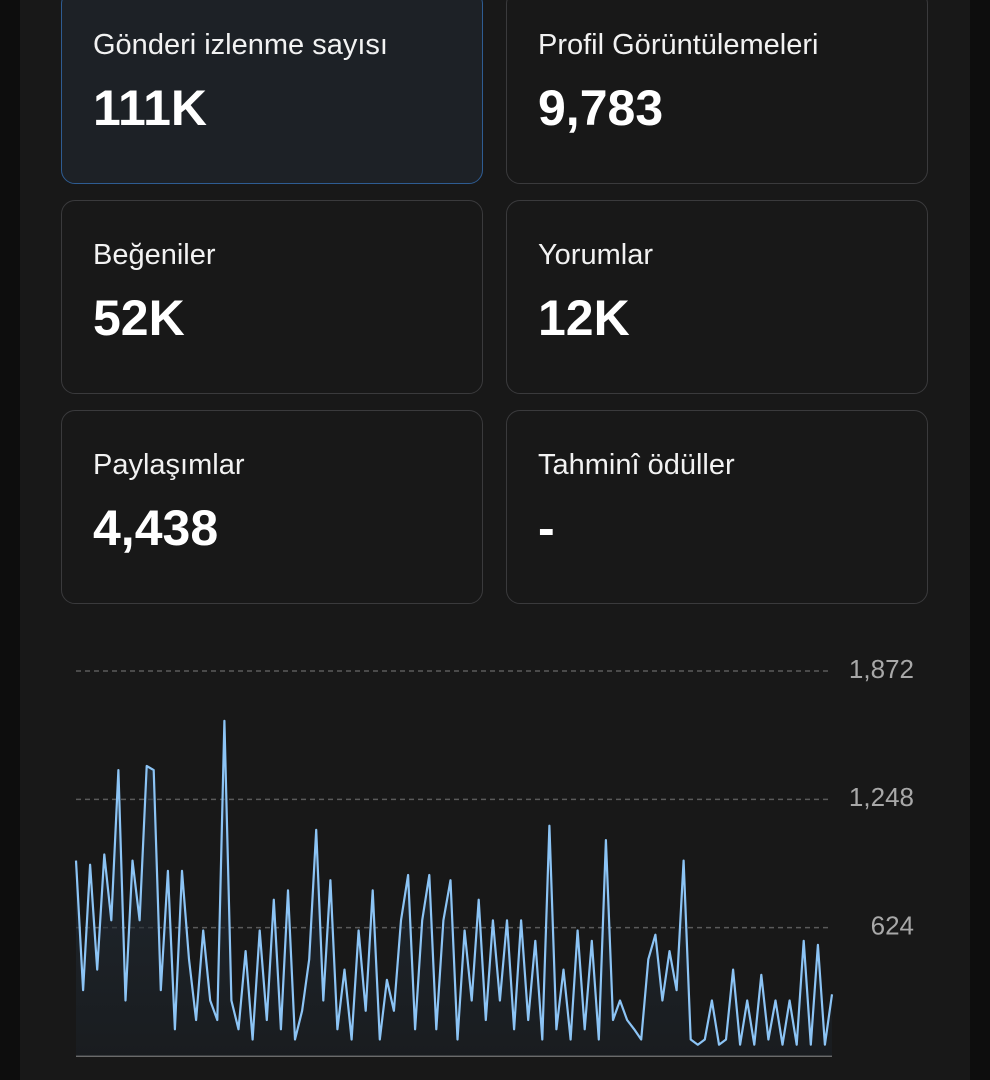 The image size is (990, 1080). I want to click on stat-label: Yorumlar, so click(595, 255).